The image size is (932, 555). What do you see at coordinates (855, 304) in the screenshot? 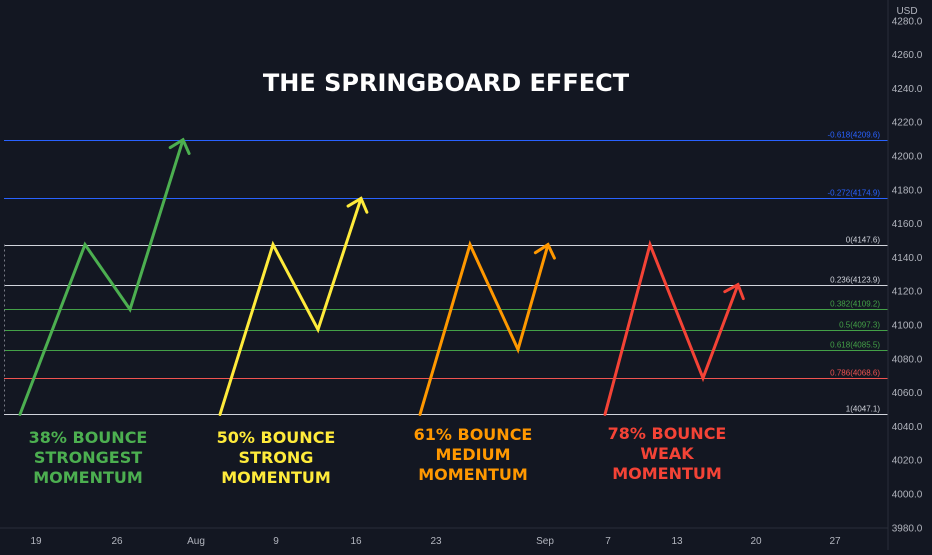
I see `fib-level-label: 0.382(4109.2)` at bounding box center [855, 304].